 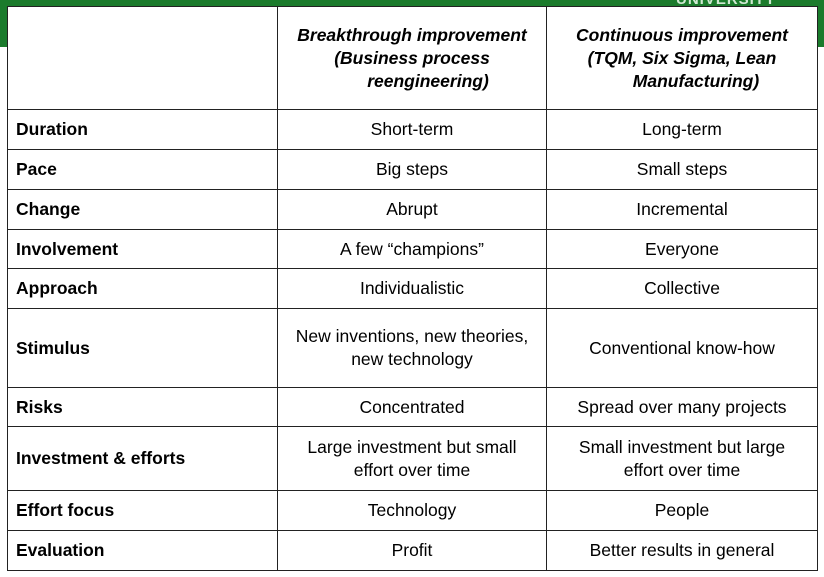 I want to click on cell-text: Technology, so click(x=412, y=510).